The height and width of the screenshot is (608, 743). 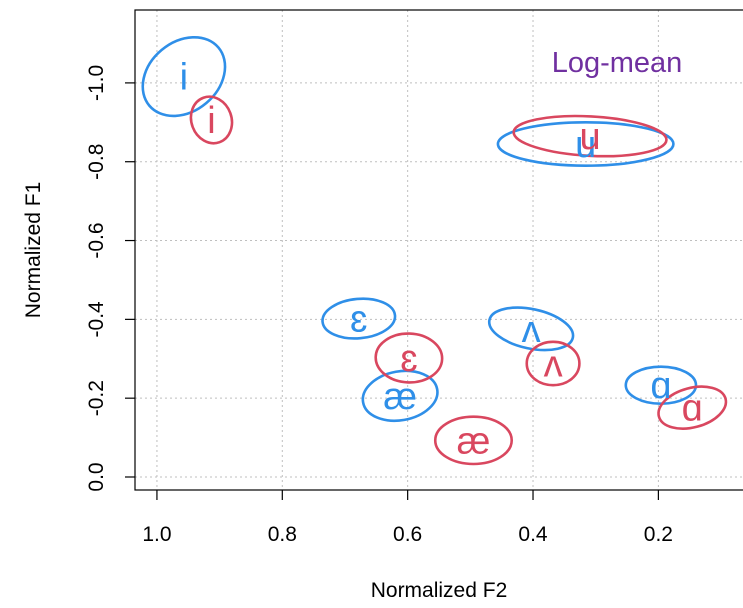 I want to click on x-tick-label: 0.6, so click(x=407, y=534).